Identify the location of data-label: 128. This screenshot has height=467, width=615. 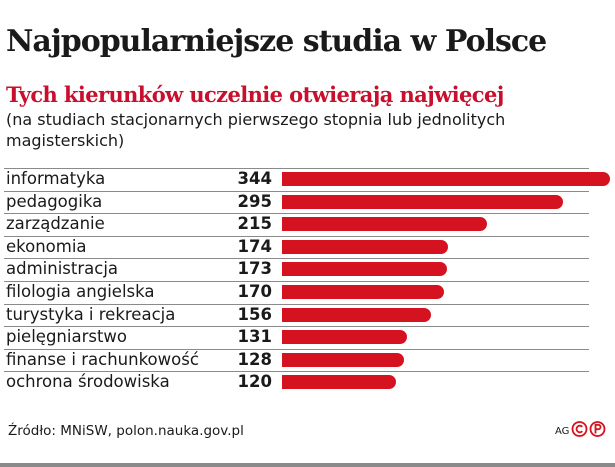
(254, 359).